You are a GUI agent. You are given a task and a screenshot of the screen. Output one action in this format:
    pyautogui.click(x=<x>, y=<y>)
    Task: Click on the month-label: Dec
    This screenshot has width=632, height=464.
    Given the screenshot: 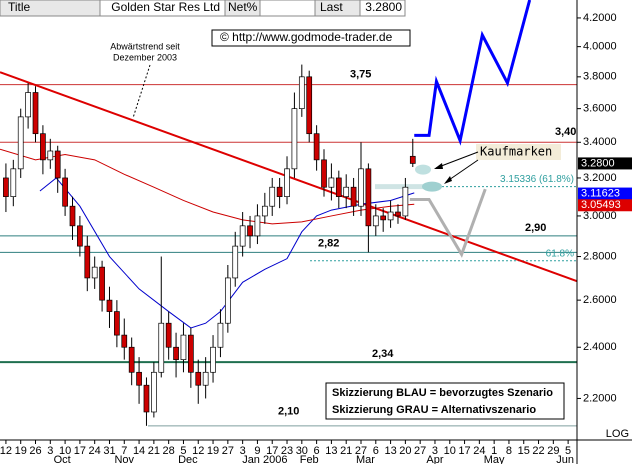 What is the action you would take?
    pyautogui.click(x=188, y=459)
    